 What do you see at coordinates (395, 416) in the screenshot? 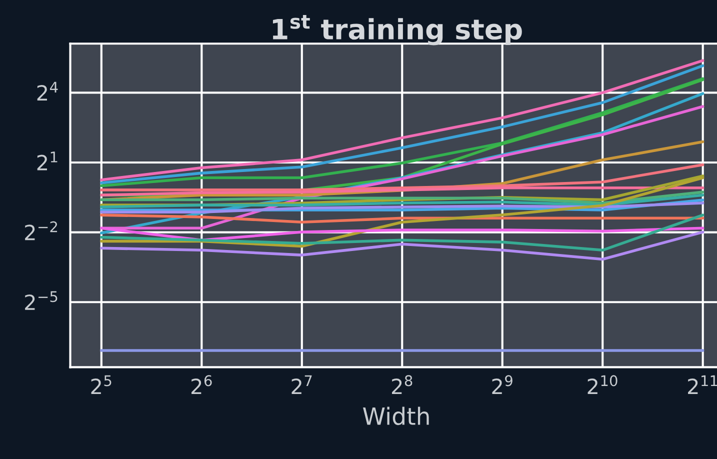
I see `x-axis-title: Width` at bounding box center [395, 416].